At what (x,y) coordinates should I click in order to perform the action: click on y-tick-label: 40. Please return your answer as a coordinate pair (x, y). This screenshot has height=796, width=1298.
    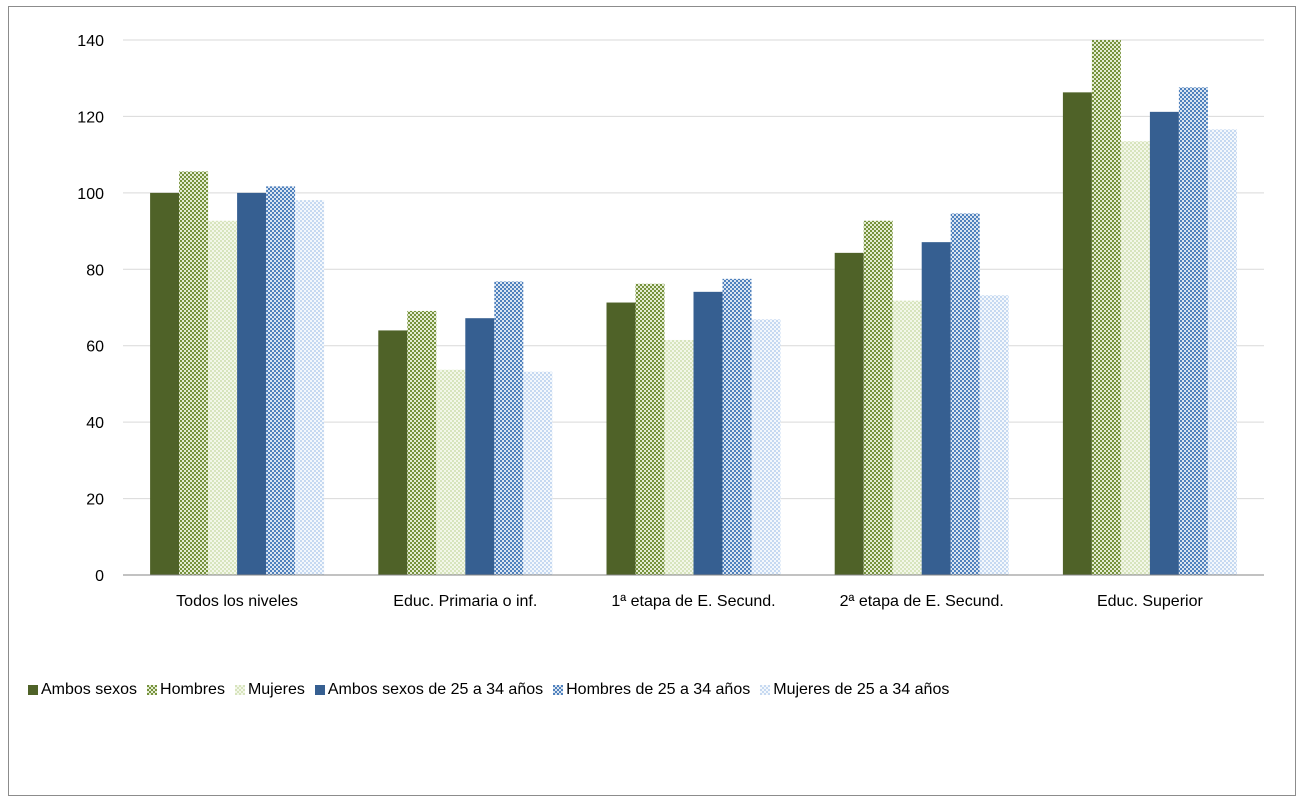
    Looking at the image, I should click on (95, 423).